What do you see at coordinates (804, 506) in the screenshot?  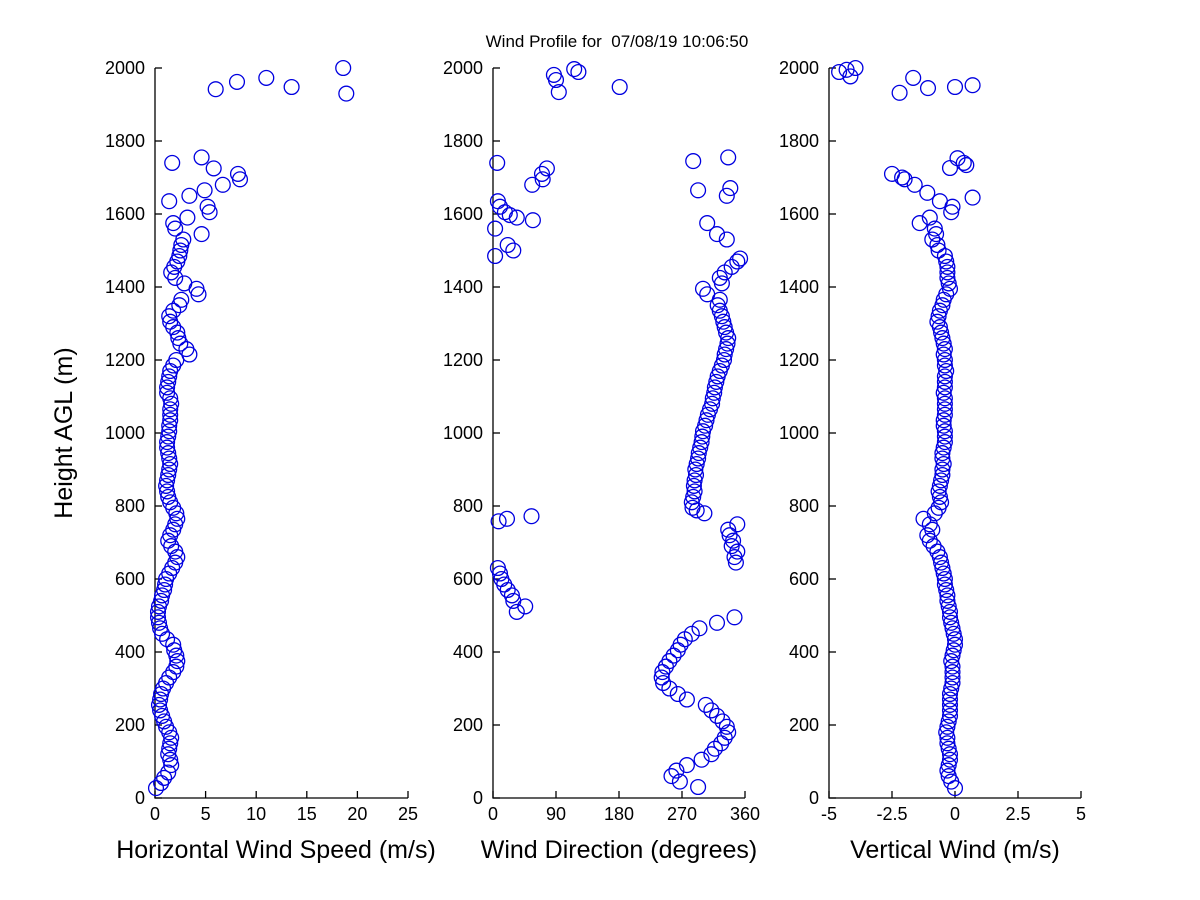 I see `y-tick-label: 800` at bounding box center [804, 506].